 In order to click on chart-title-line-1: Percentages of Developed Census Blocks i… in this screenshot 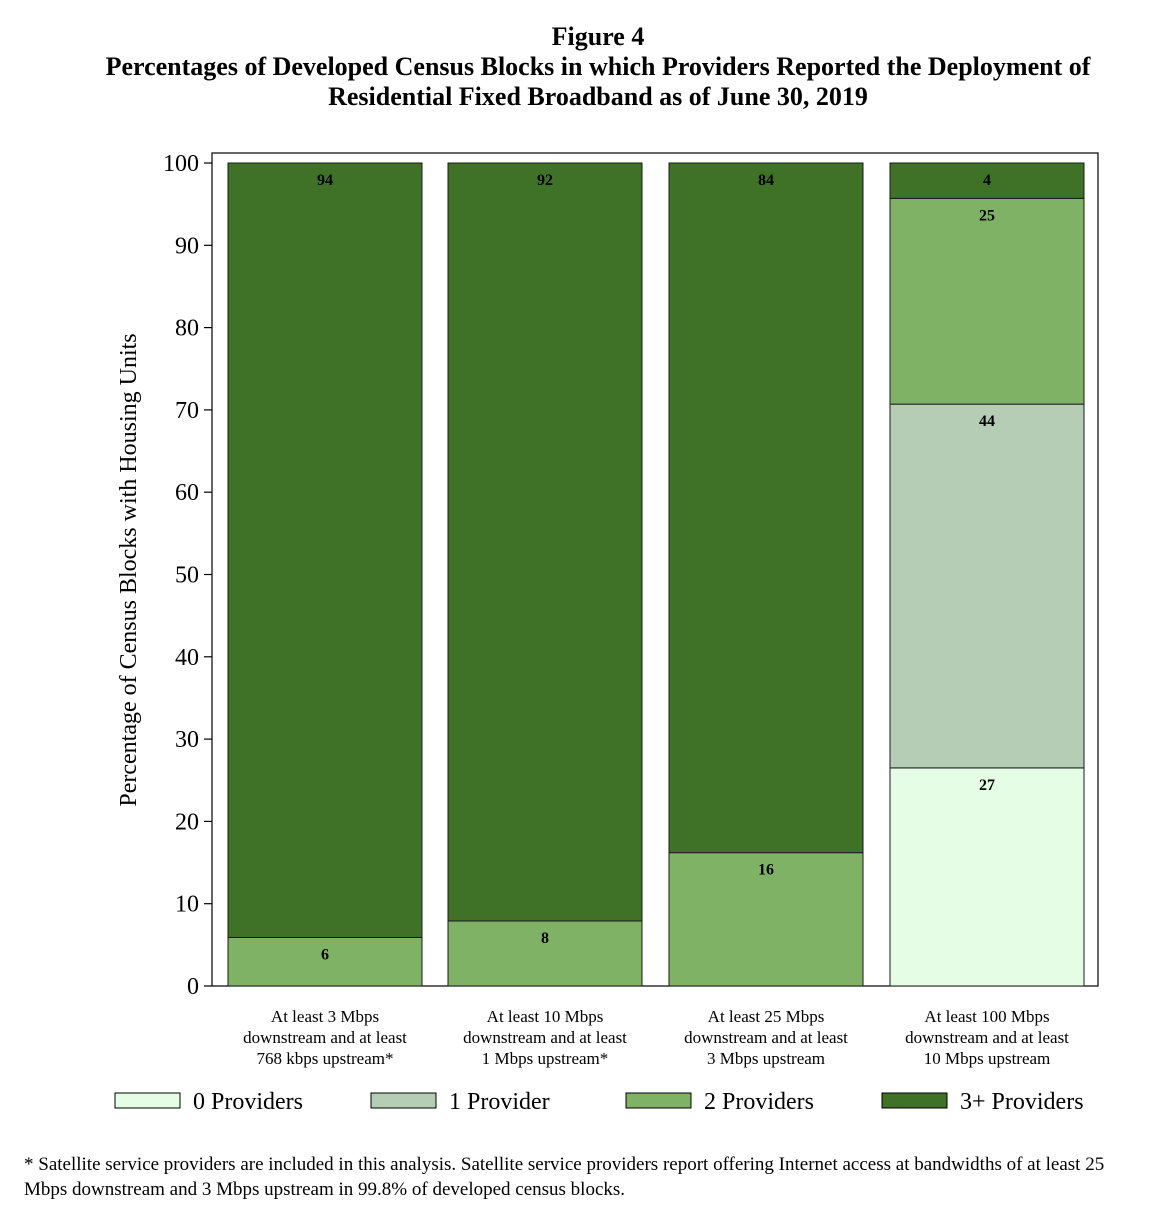, I will do `click(598, 66)`.